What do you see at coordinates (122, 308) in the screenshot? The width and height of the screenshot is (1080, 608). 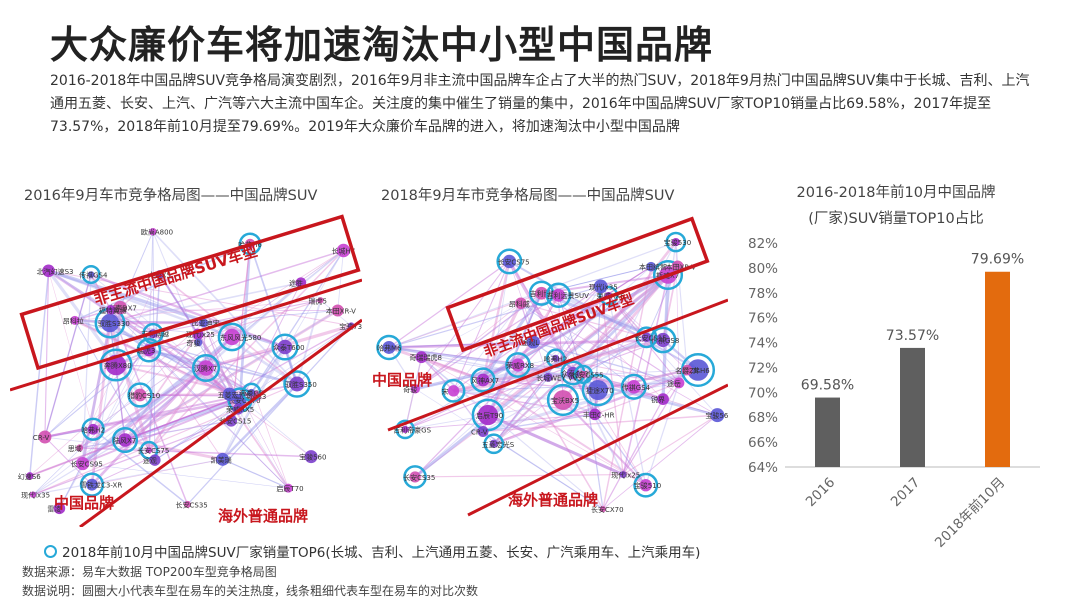 I see `network-node-label: 东南DX7` at bounding box center [122, 308].